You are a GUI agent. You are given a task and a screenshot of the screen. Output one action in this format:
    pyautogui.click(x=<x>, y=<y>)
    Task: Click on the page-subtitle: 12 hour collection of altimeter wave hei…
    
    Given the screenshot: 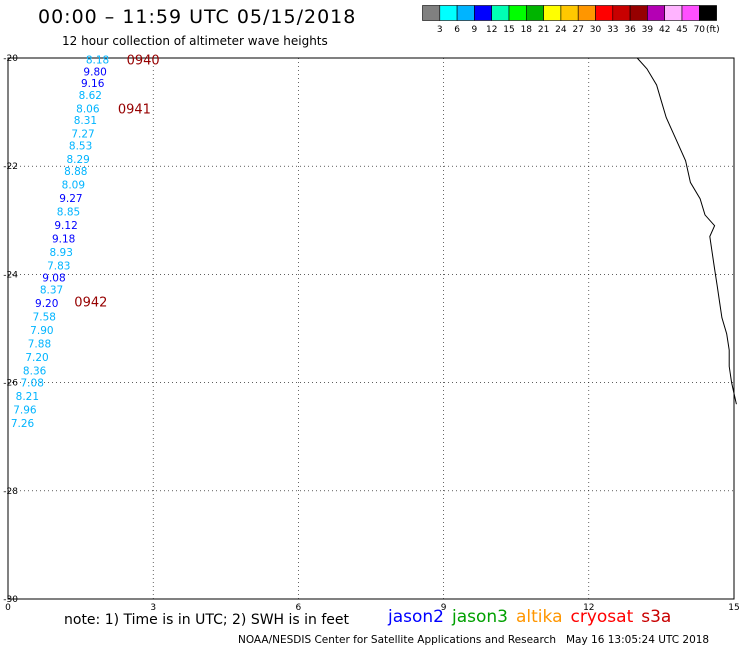 What is the action you would take?
    pyautogui.click(x=195, y=41)
    